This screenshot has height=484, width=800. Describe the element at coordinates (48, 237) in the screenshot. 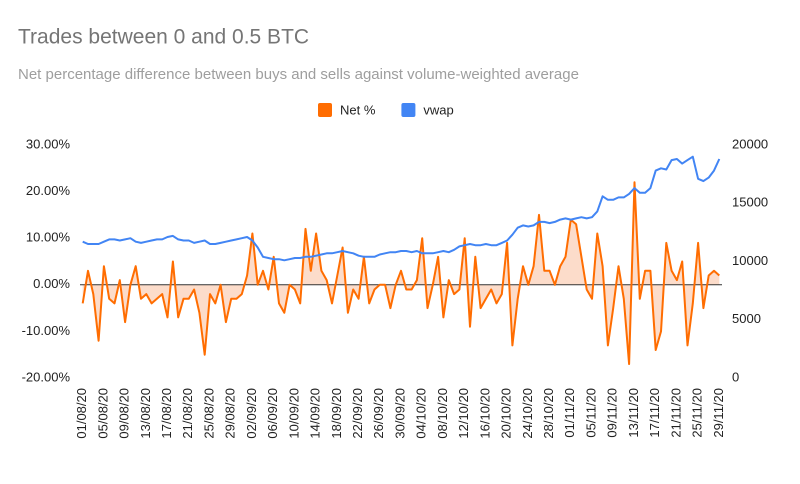

I see `y-tick-label: 10.00%` at that location.